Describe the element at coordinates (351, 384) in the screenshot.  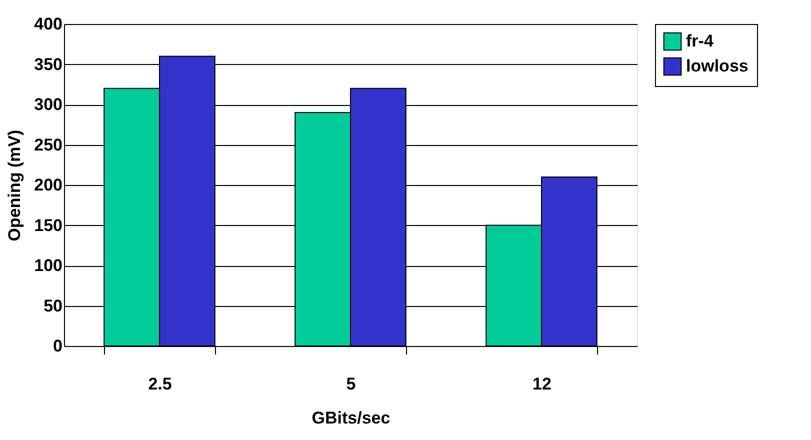
I see `x-tick-label: 5` at that location.